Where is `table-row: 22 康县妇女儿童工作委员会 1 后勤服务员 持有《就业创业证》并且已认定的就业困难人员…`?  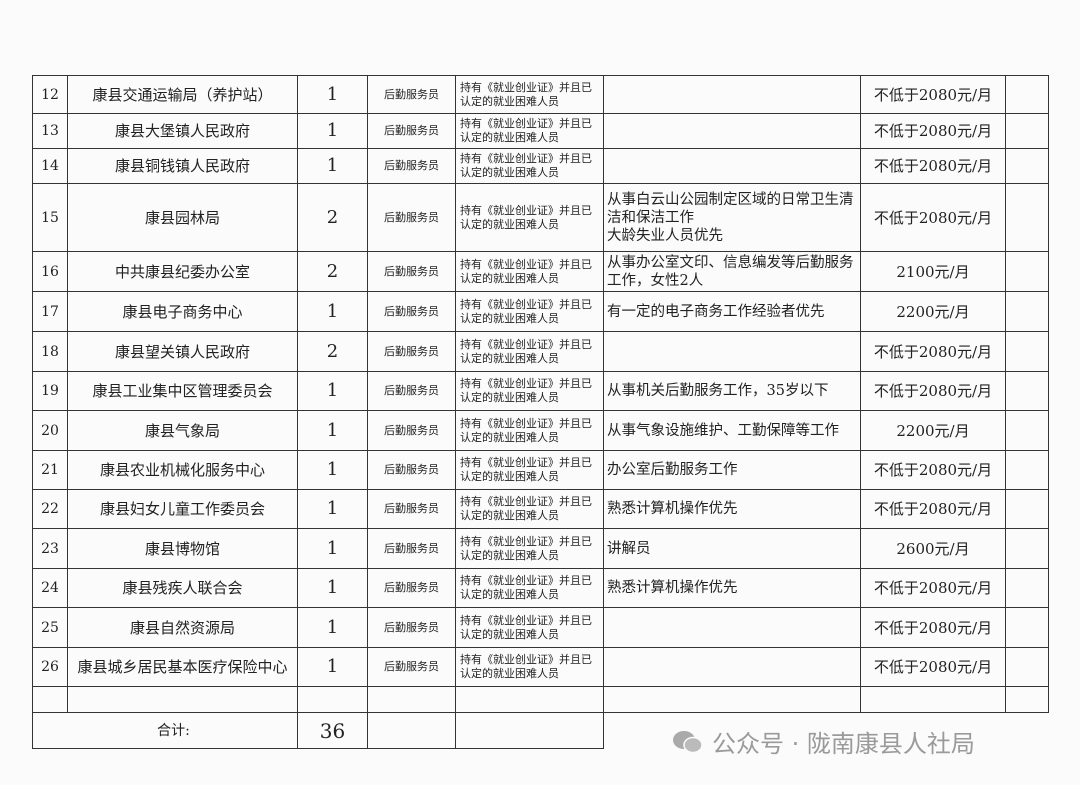
table-row: 22 康县妇女儿童工作委员会 1 后勤服务员 持有《就业创业证》并且已认定的就业困难人员… is located at coordinates (540, 509).